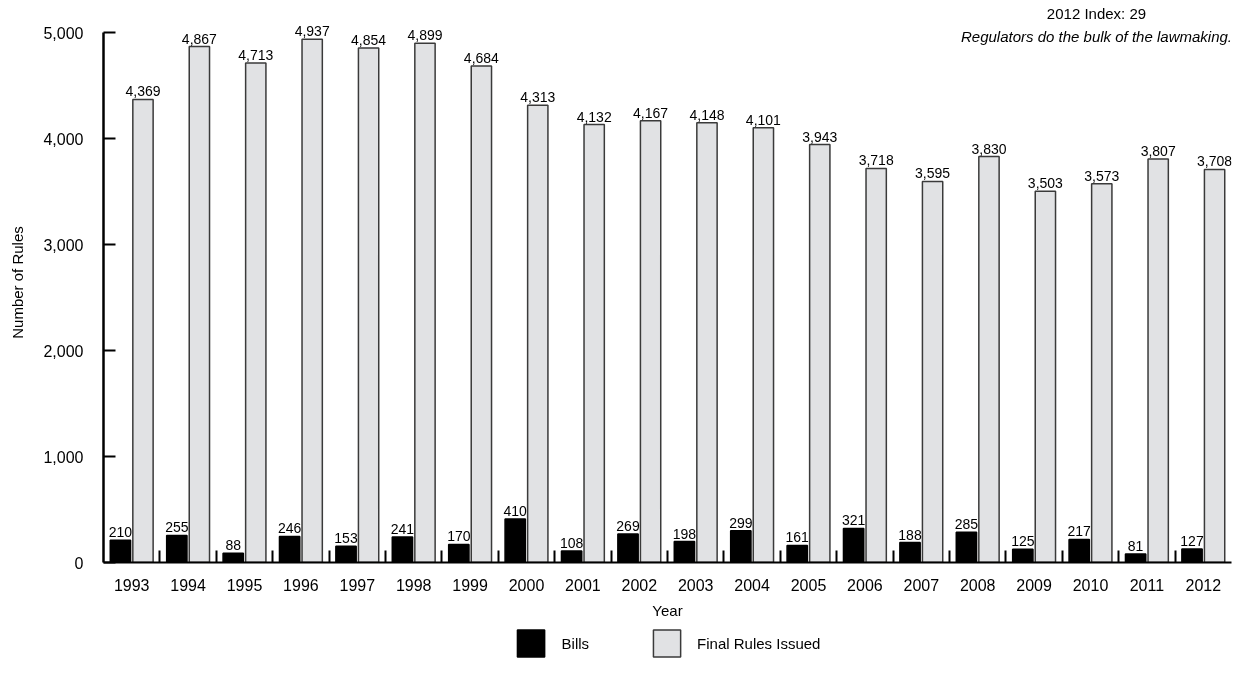 Image resolution: width=1245 pixels, height=687 pixels. Describe the element at coordinates (357, 585) in the screenshot. I see `x-tick-label: 1997` at that location.